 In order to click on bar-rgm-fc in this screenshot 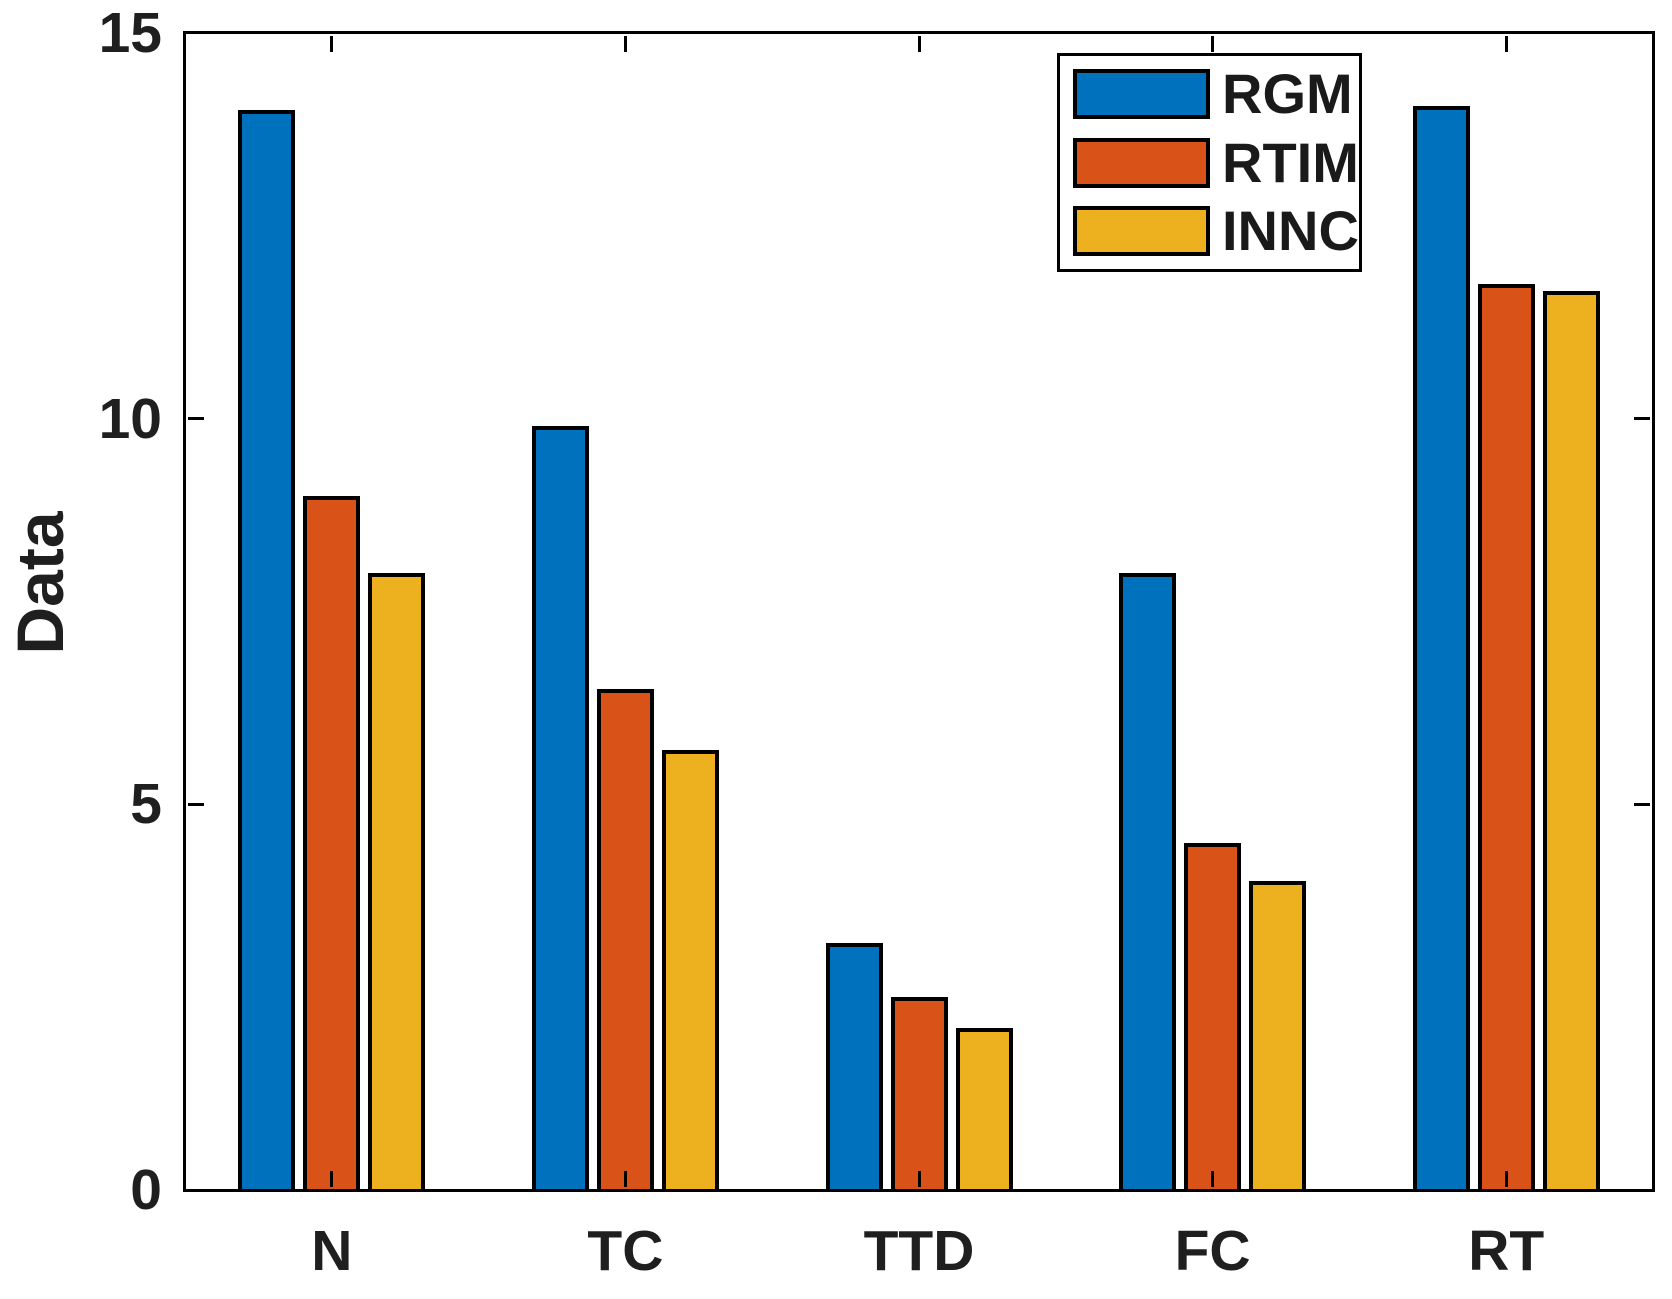, I will do `click(1148, 880)`.